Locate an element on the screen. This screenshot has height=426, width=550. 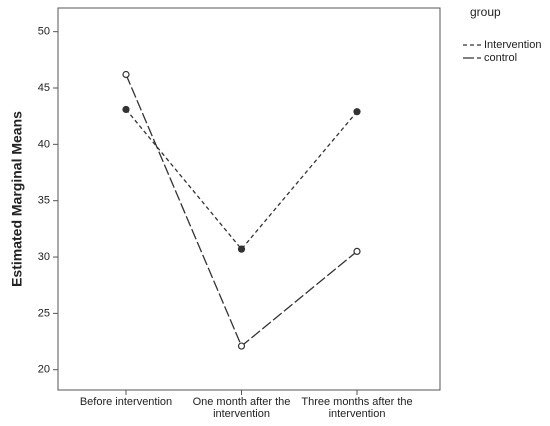
y-axis-label: Estimated Marginal Means is located at coordinates (17, 199).